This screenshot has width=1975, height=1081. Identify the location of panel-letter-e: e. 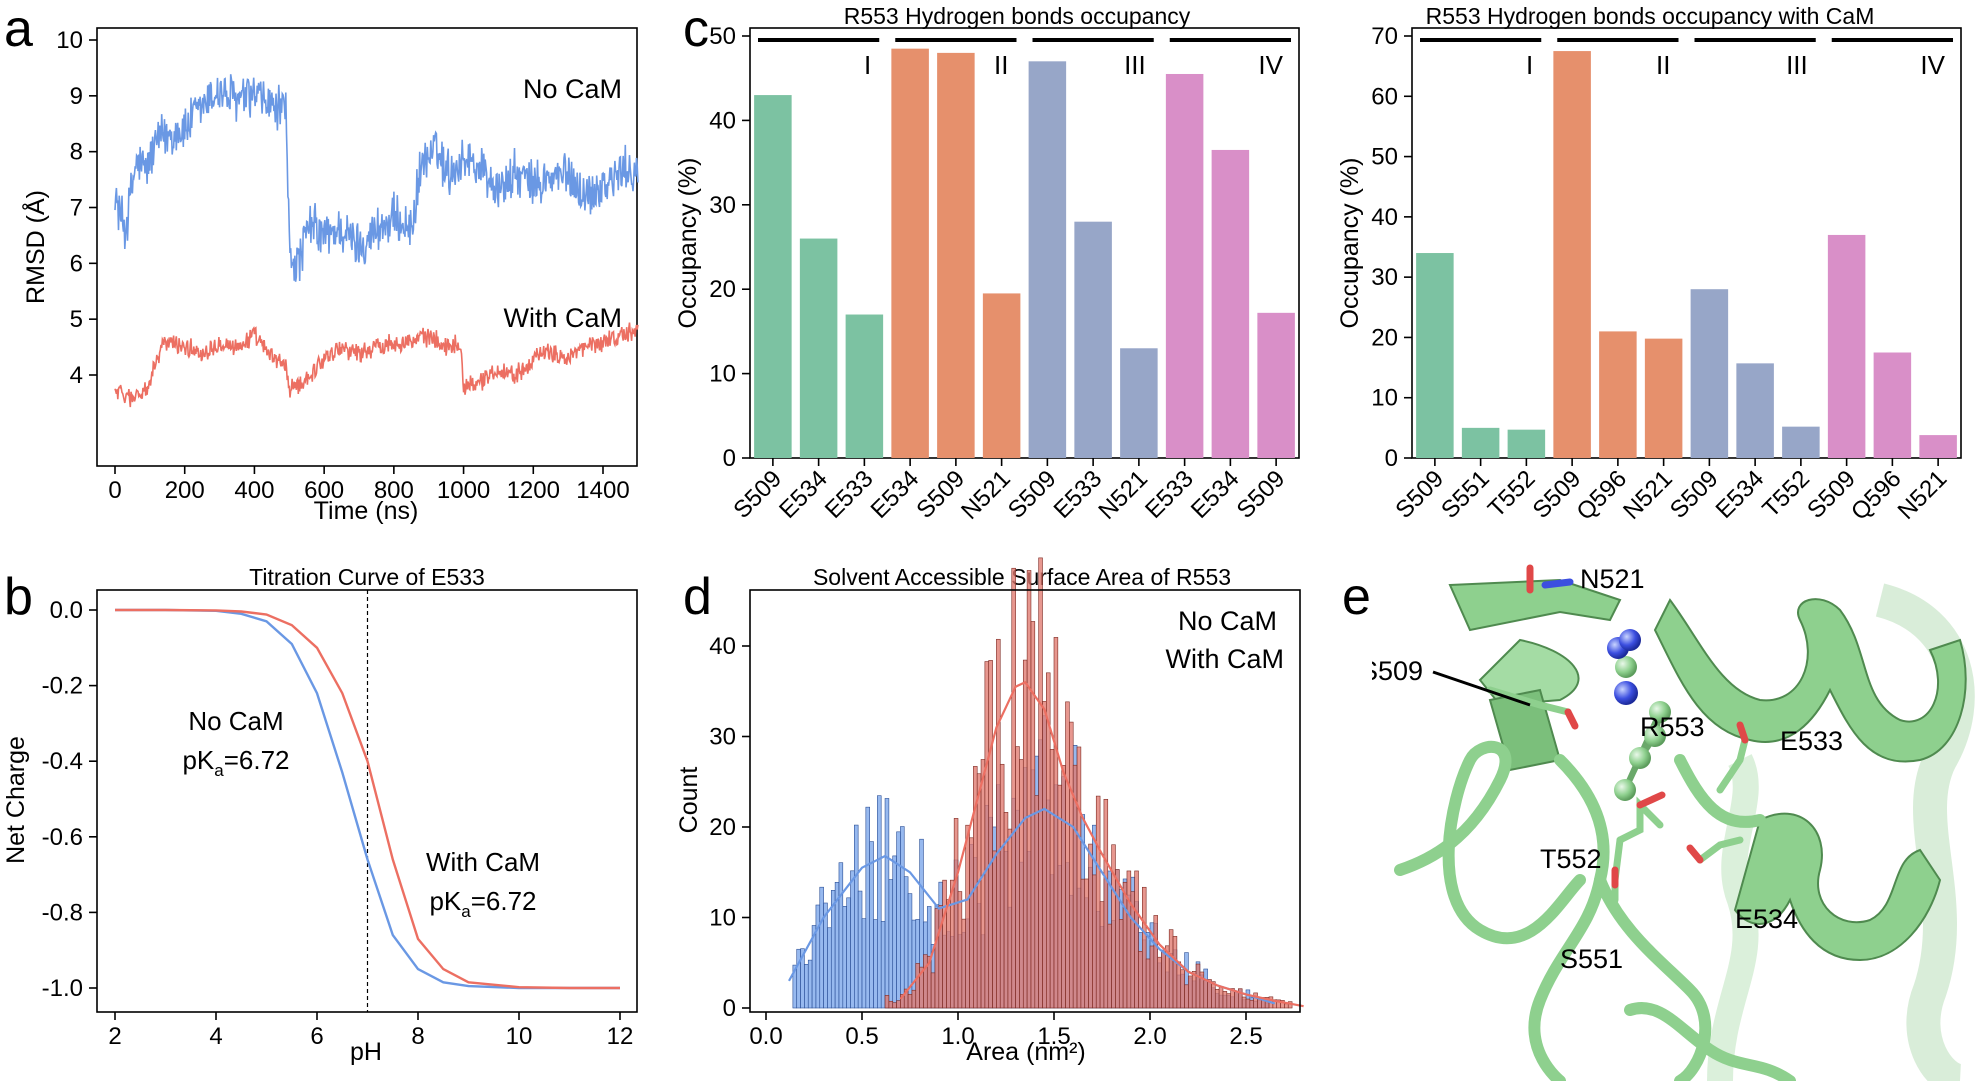
(1356, 597).